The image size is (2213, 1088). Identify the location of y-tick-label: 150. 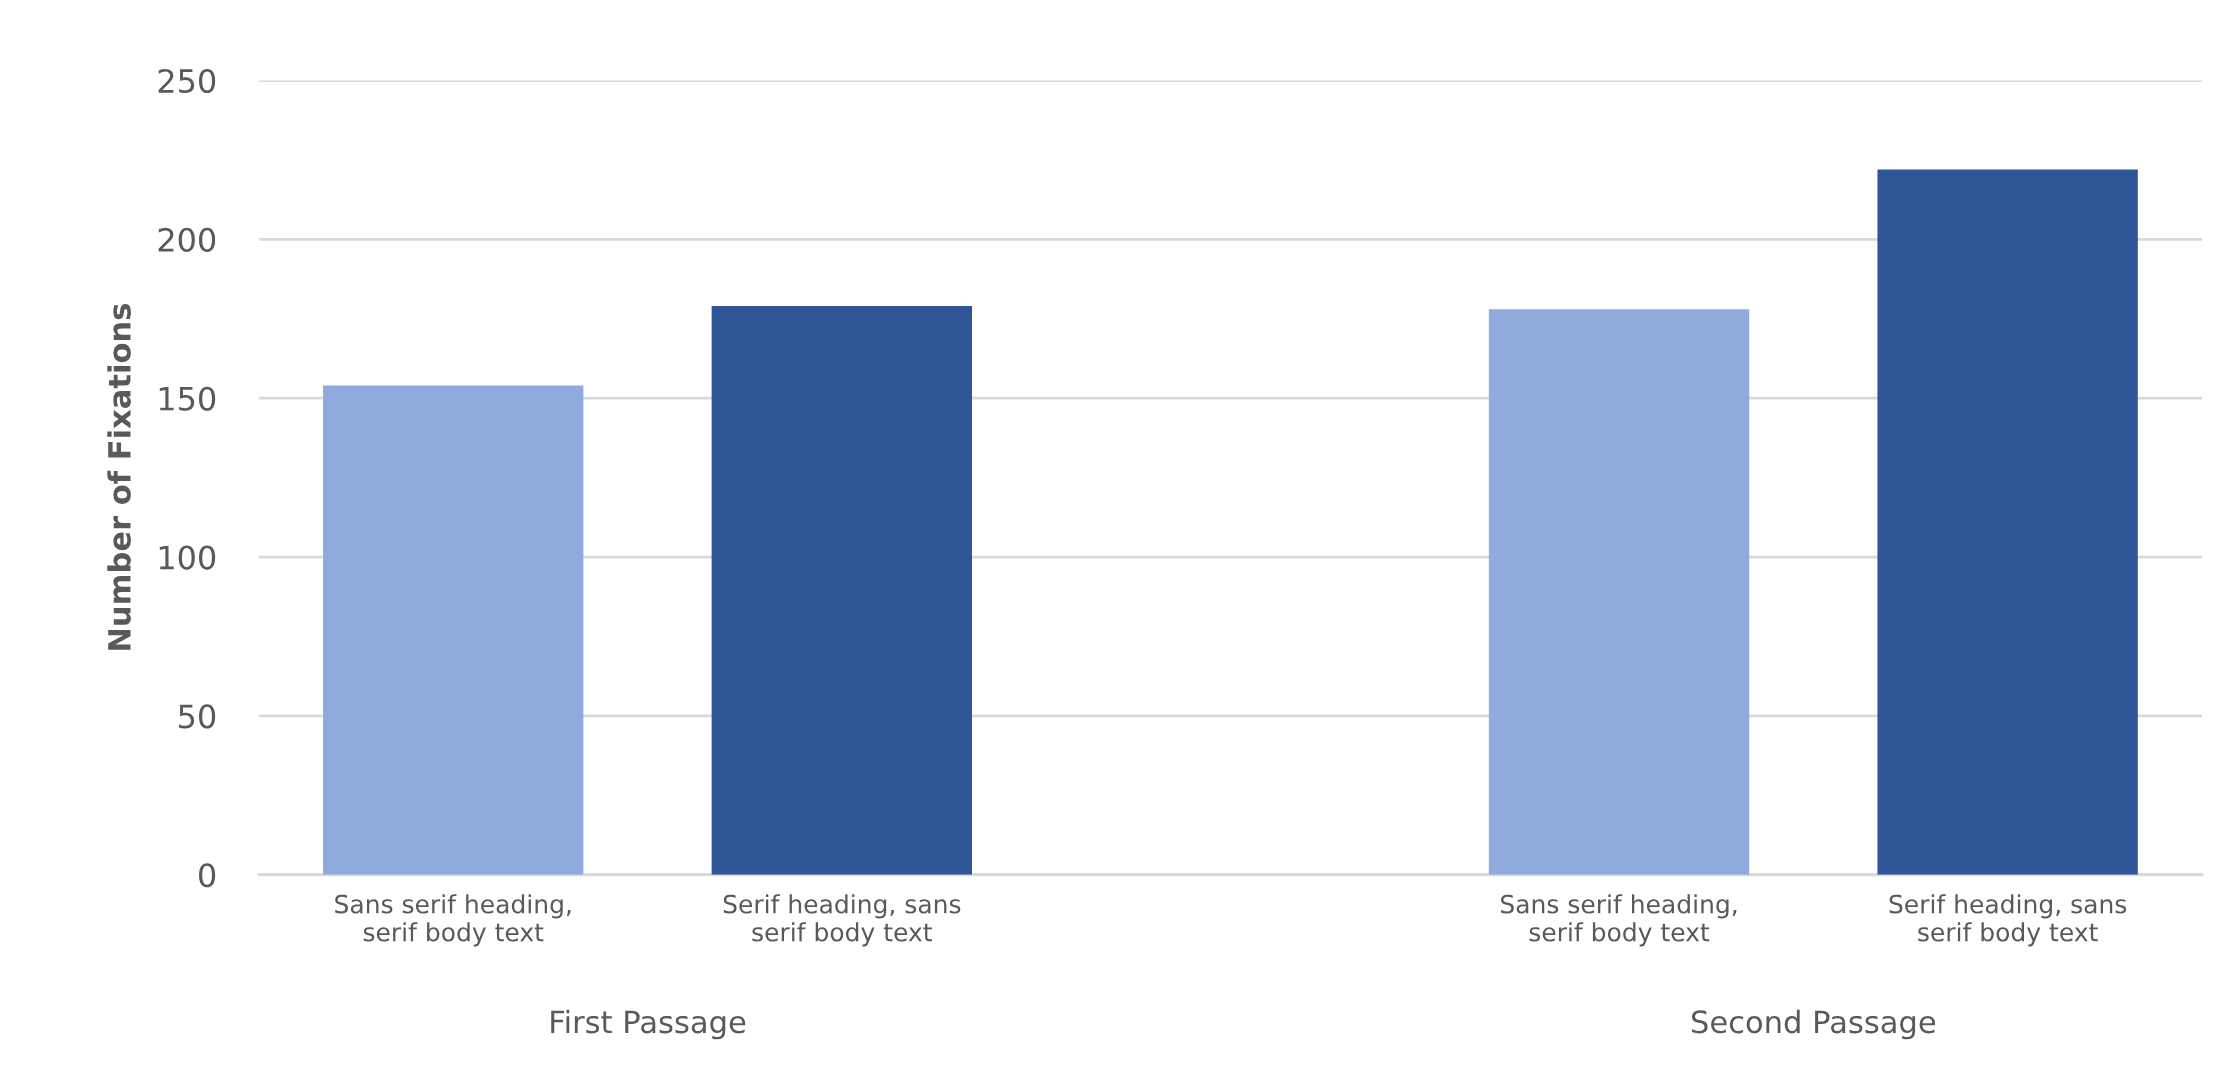
(187, 398).